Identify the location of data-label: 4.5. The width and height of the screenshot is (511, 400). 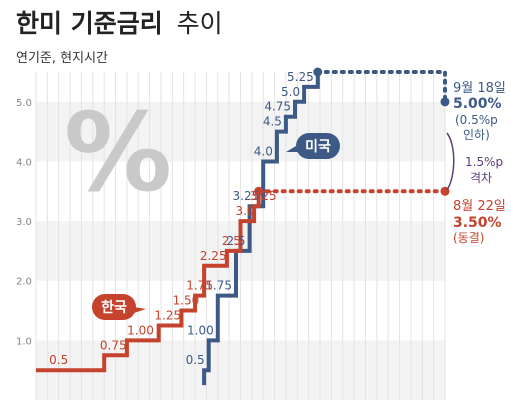
(272, 122).